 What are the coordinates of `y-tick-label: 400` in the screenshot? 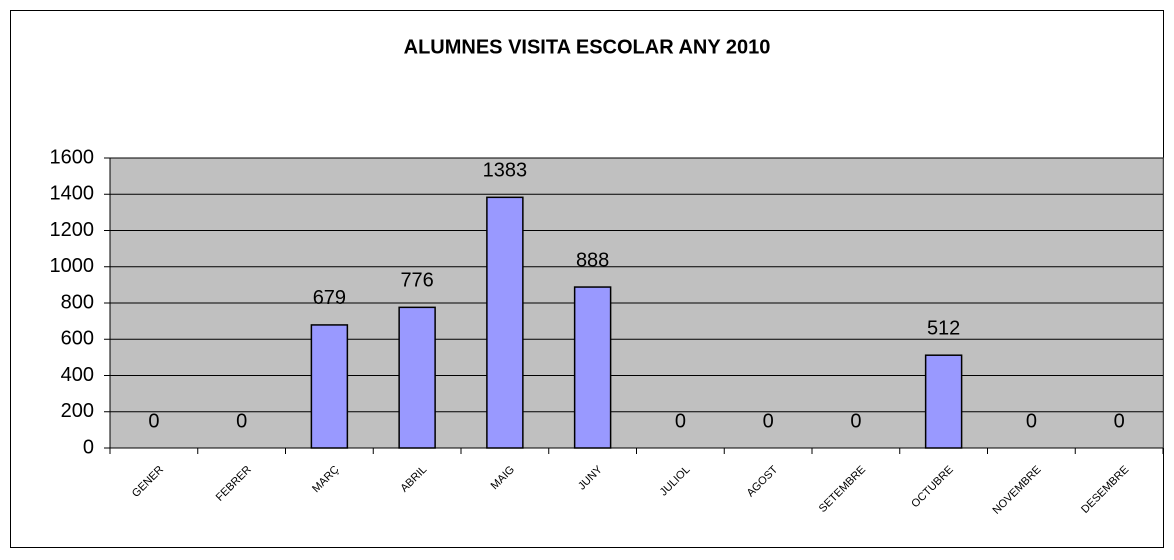 It's located at (77, 375).